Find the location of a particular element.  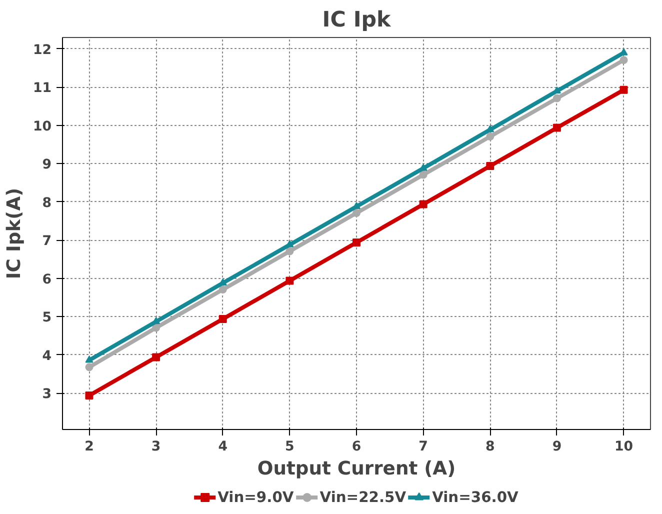

legend-label: Vin=9.0V is located at coordinates (256, 497).